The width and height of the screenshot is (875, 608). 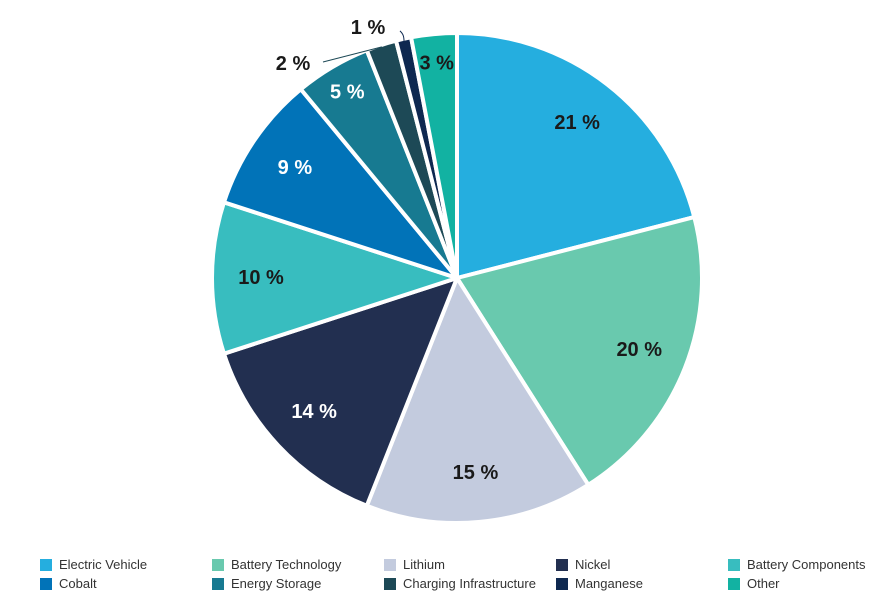 I want to click on slice-label-6: 5 %, so click(x=347, y=92).